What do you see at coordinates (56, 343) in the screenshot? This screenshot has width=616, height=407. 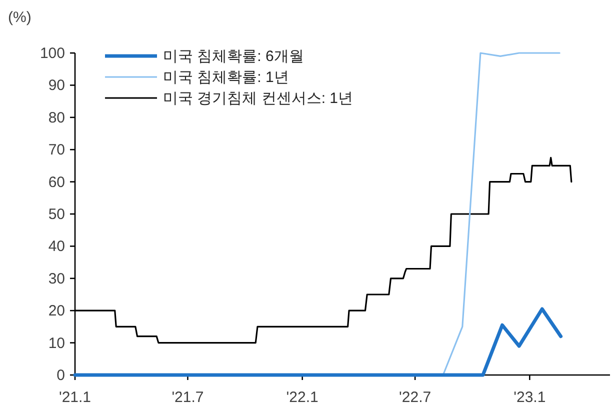 I see `y-tick-label: 10` at bounding box center [56, 343].